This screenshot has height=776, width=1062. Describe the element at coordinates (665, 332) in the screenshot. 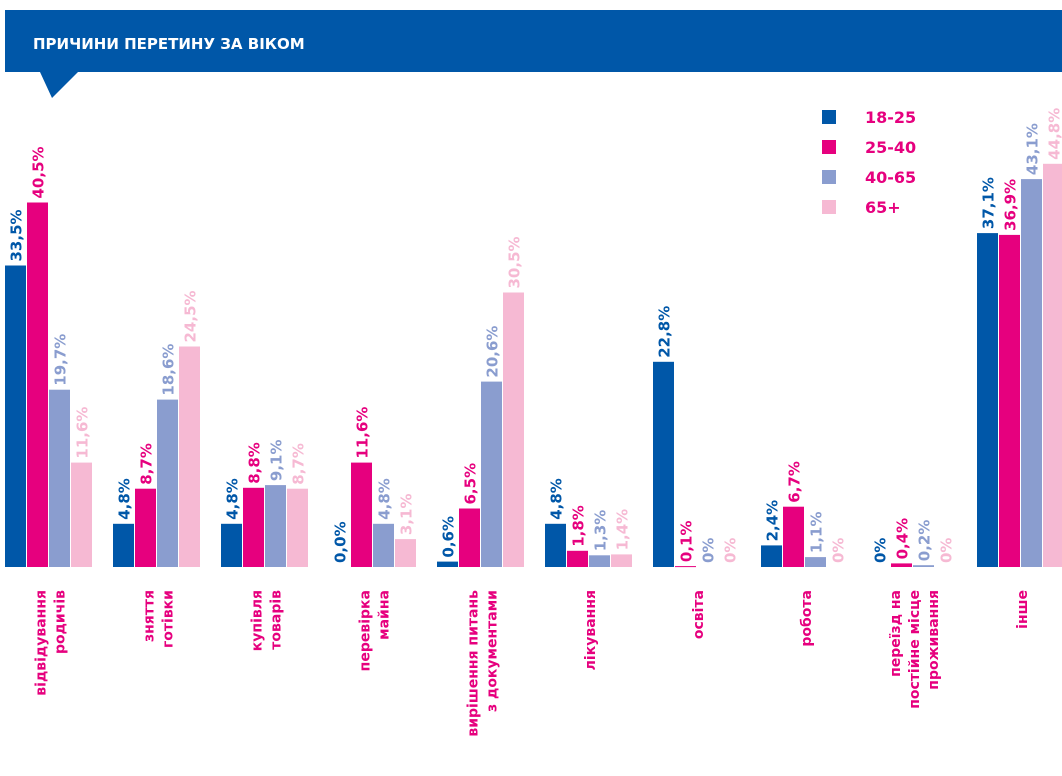

I see `value-label: 22,8%` at that location.